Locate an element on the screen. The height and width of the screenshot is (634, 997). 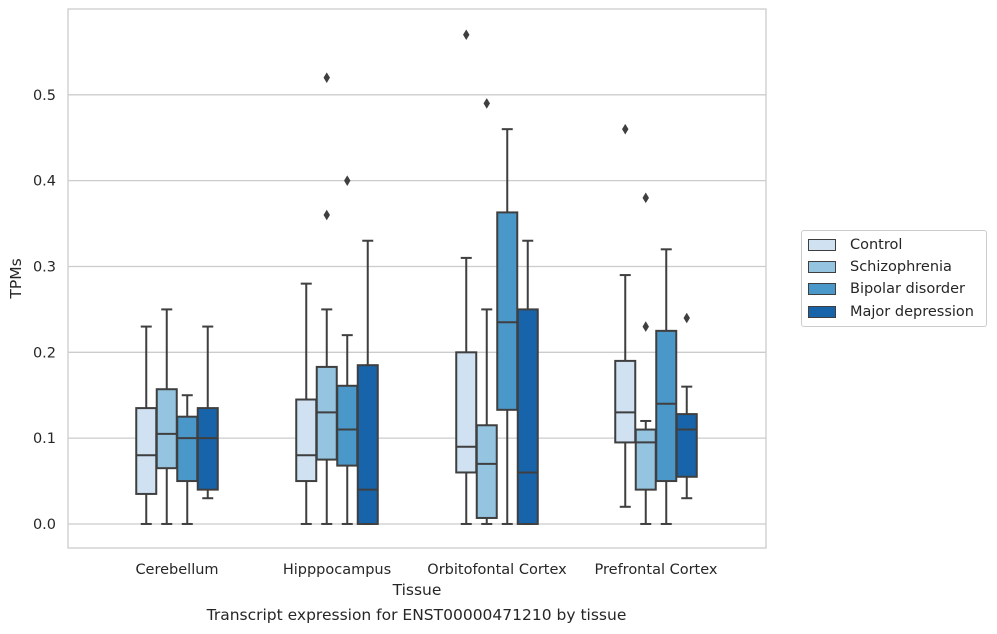
legend-item-bipolar-disorder: Bipolar disorder is located at coordinates (886, 289).